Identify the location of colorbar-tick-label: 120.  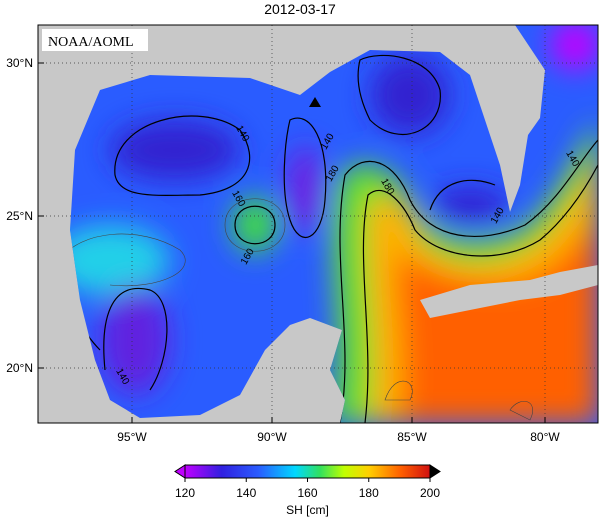
(185, 493).